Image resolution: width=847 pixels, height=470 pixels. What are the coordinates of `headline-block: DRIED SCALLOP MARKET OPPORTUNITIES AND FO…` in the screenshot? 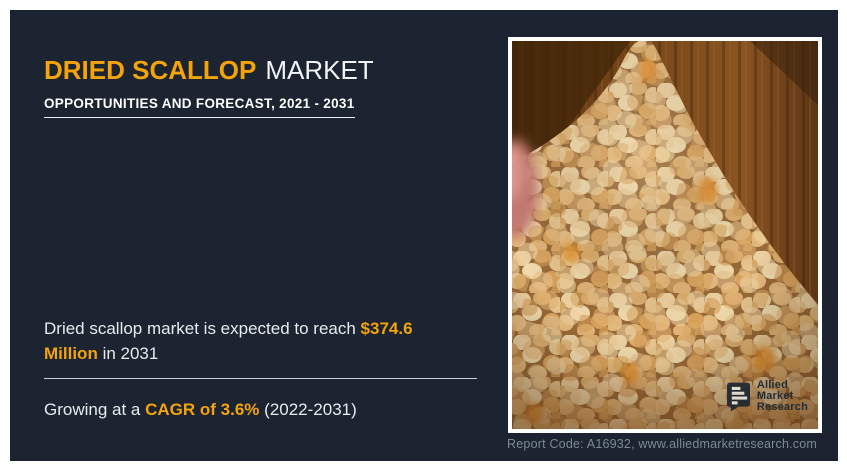 It's located at (209, 86).